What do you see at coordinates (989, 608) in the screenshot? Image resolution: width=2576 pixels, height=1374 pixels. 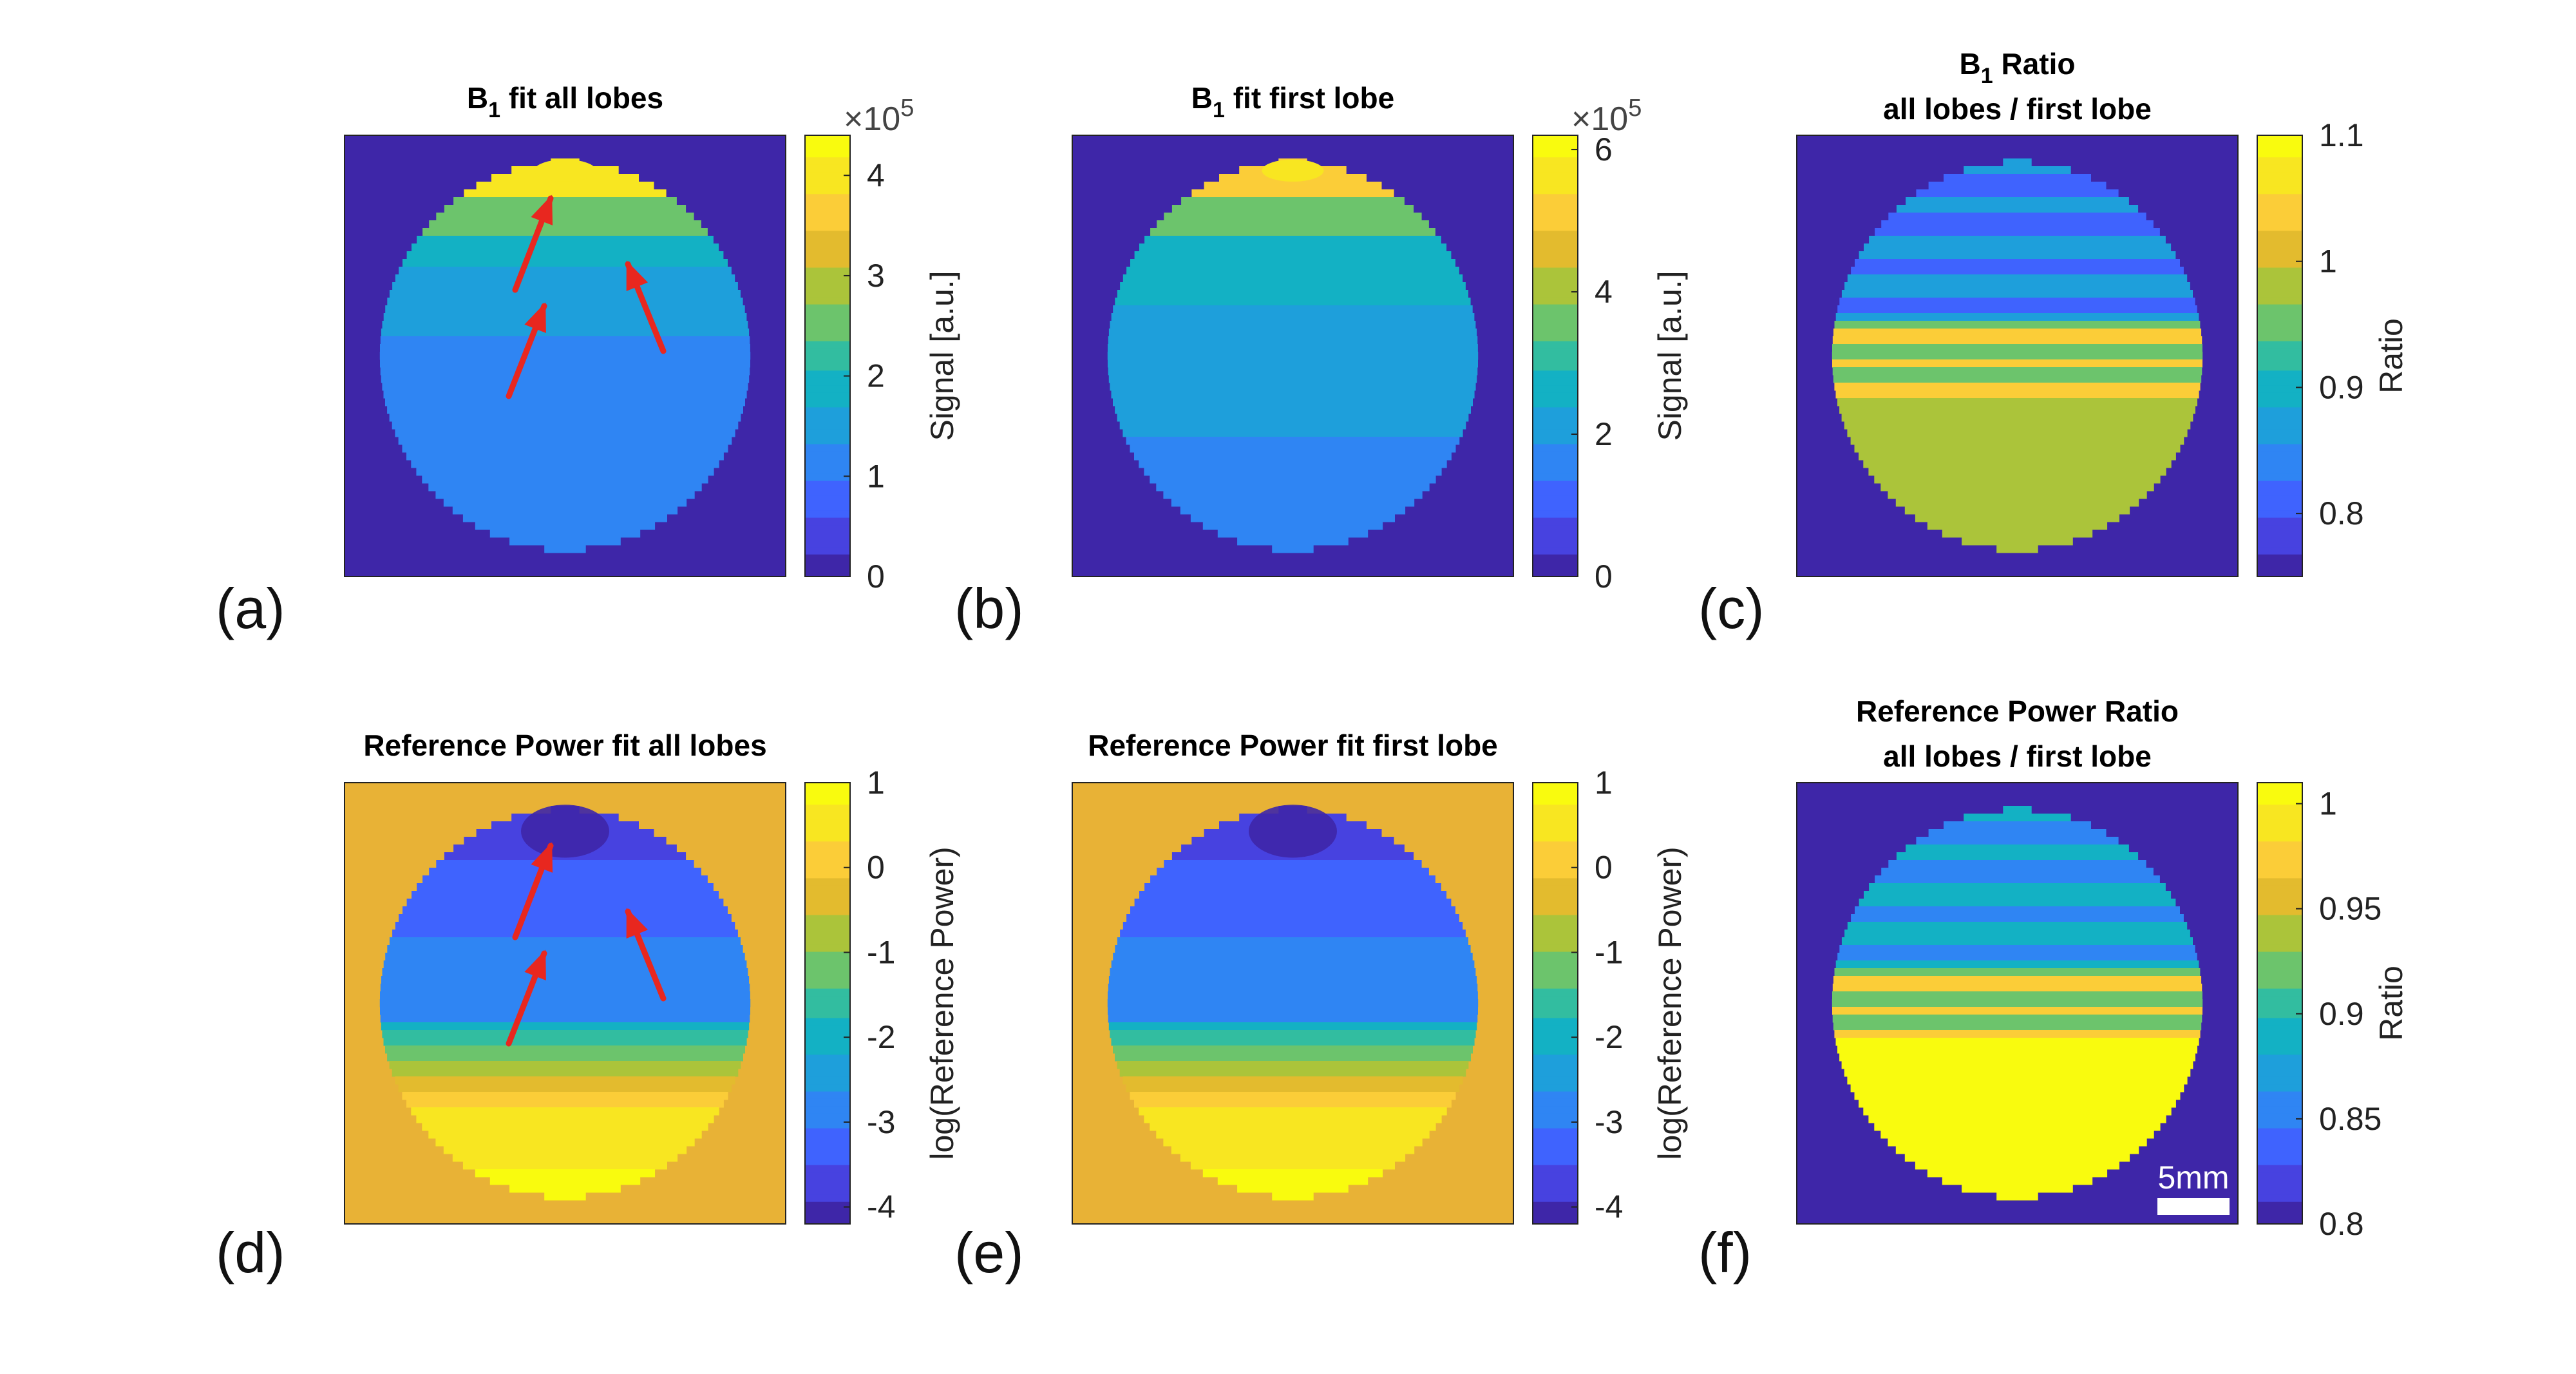 I see `panel-label: (b)` at bounding box center [989, 608].